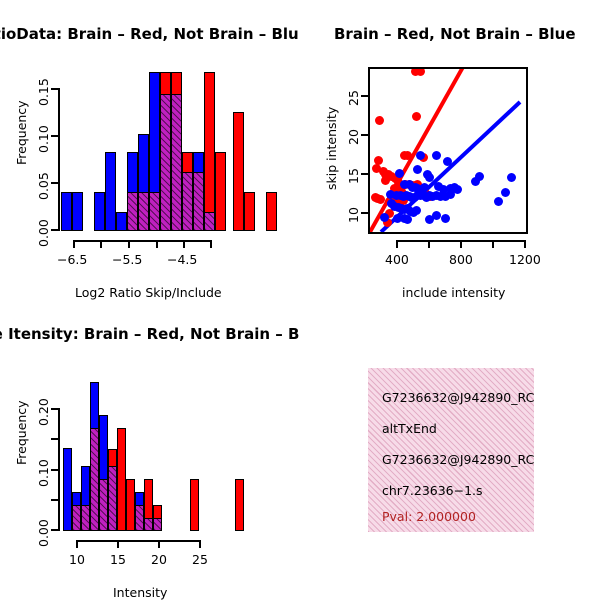  What do you see at coordinates (150, 334) in the screenshot?
I see `intensity-histogram-title: ne Itensity: Brain – Red, Not Brain – B` at bounding box center [150, 334].